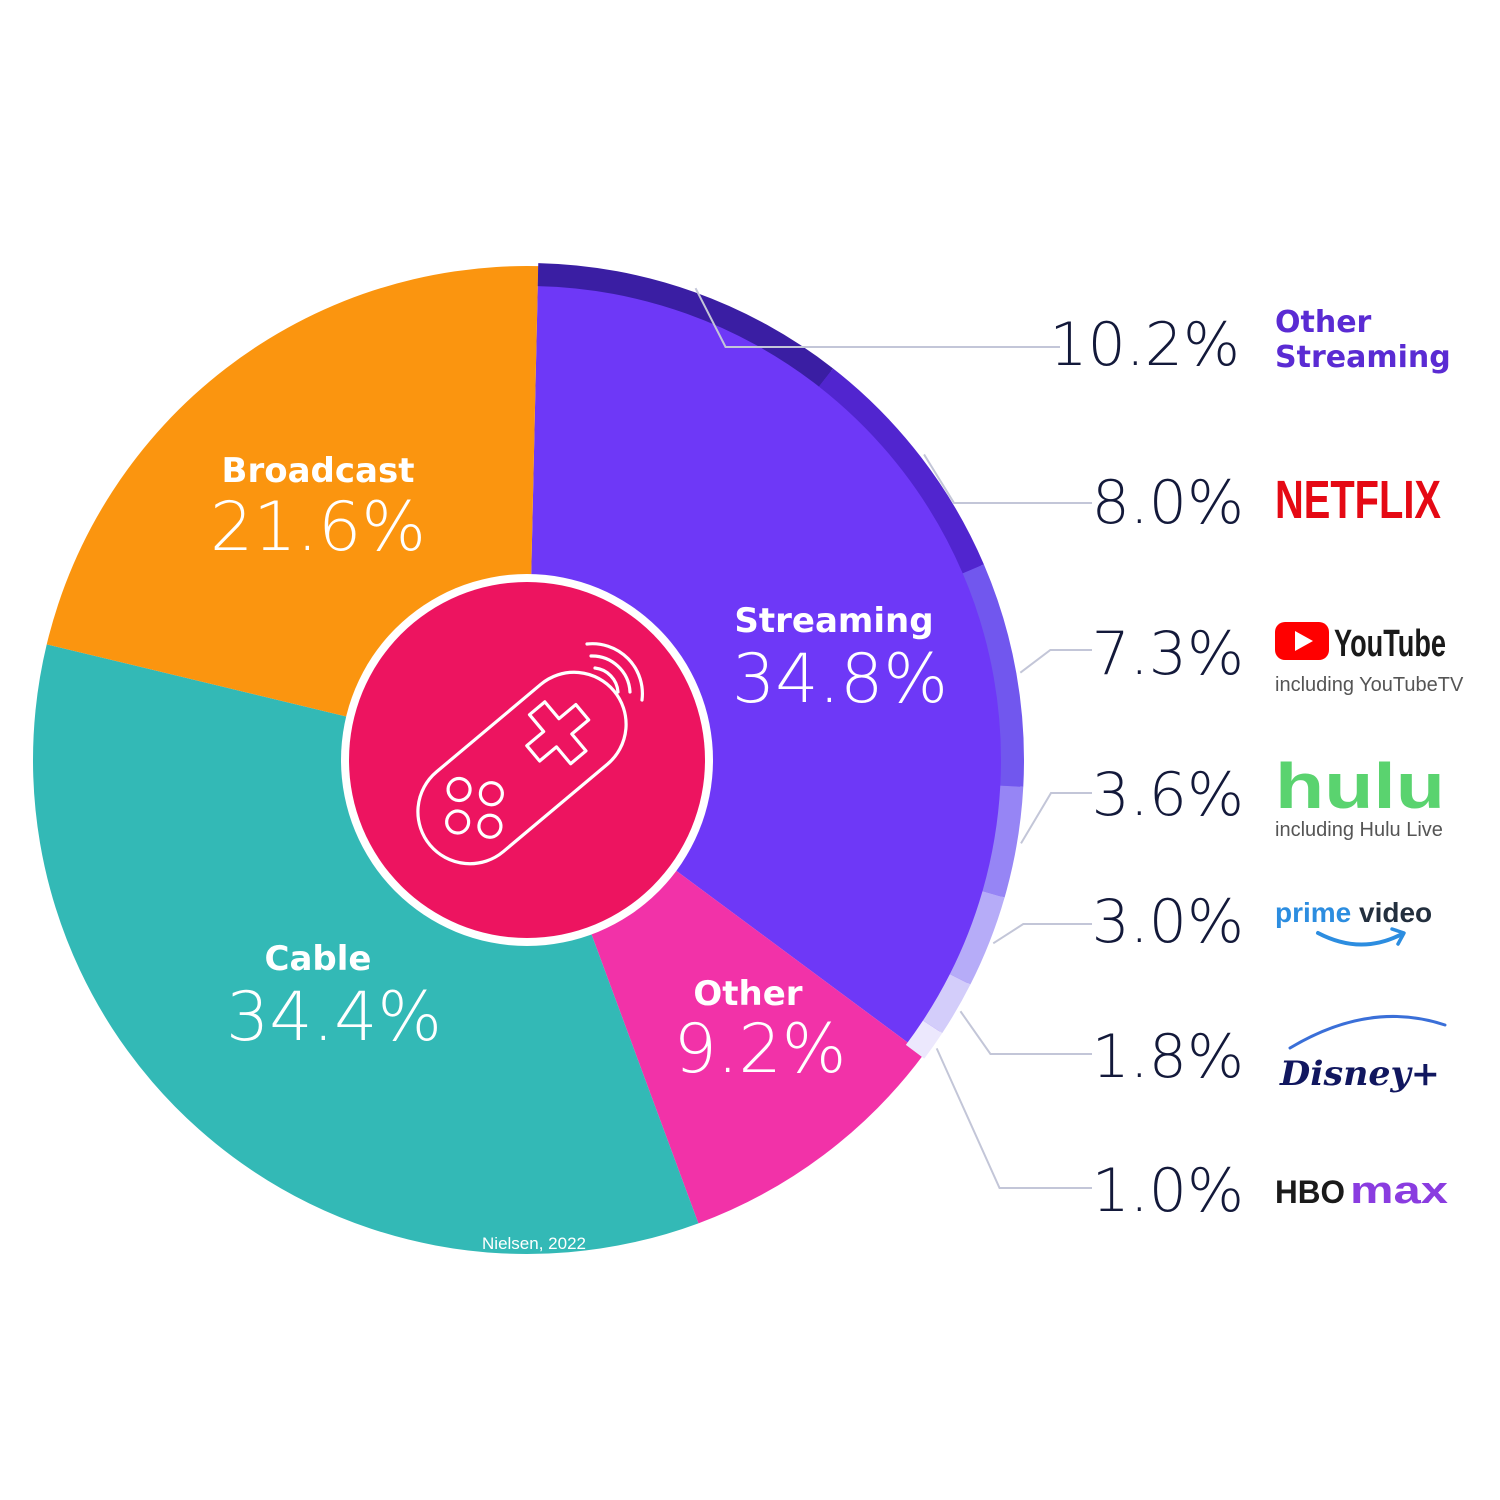  What do you see at coordinates (1367, 1032) in the screenshot?
I see `disney-arc-icon` at bounding box center [1367, 1032].